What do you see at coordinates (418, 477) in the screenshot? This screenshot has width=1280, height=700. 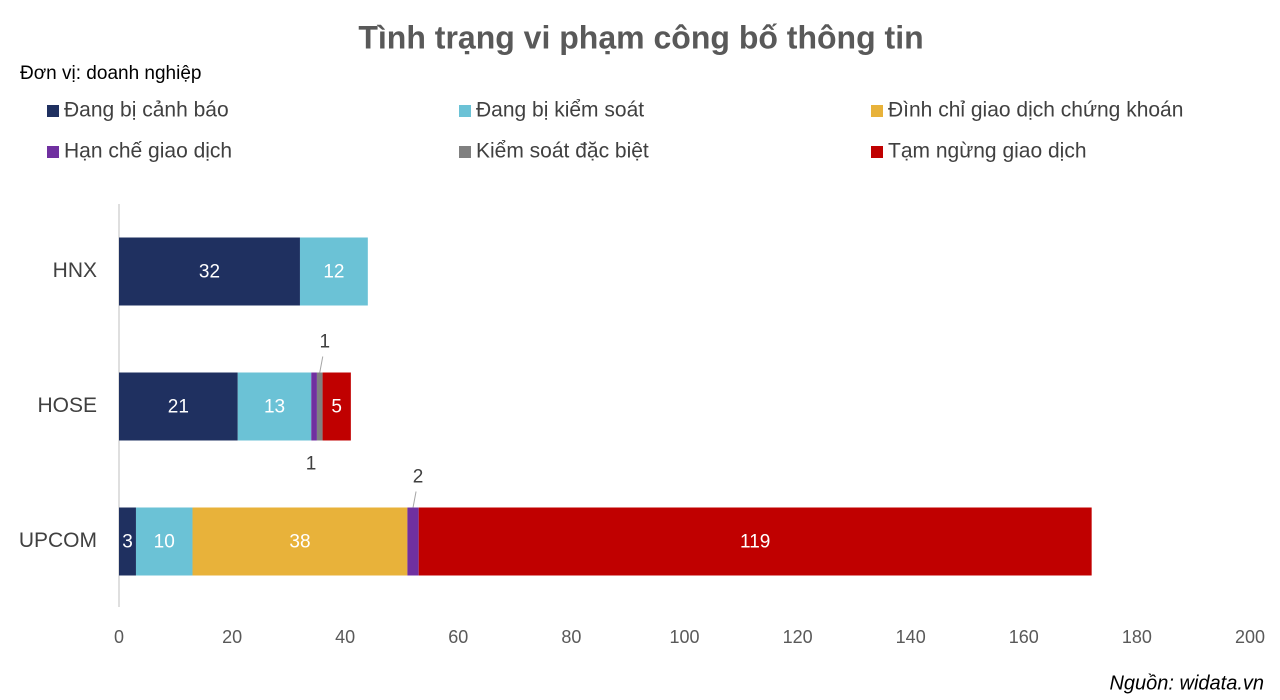 I see `data-label: 2` at bounding box center [418, 477].